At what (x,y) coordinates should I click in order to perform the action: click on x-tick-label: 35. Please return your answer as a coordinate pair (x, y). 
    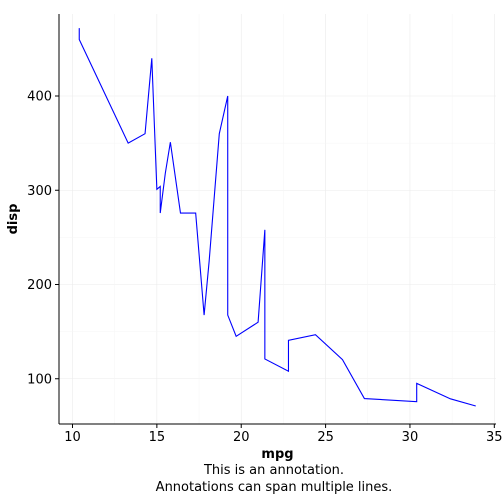
    Looking at the image, I should click on (494, 437).